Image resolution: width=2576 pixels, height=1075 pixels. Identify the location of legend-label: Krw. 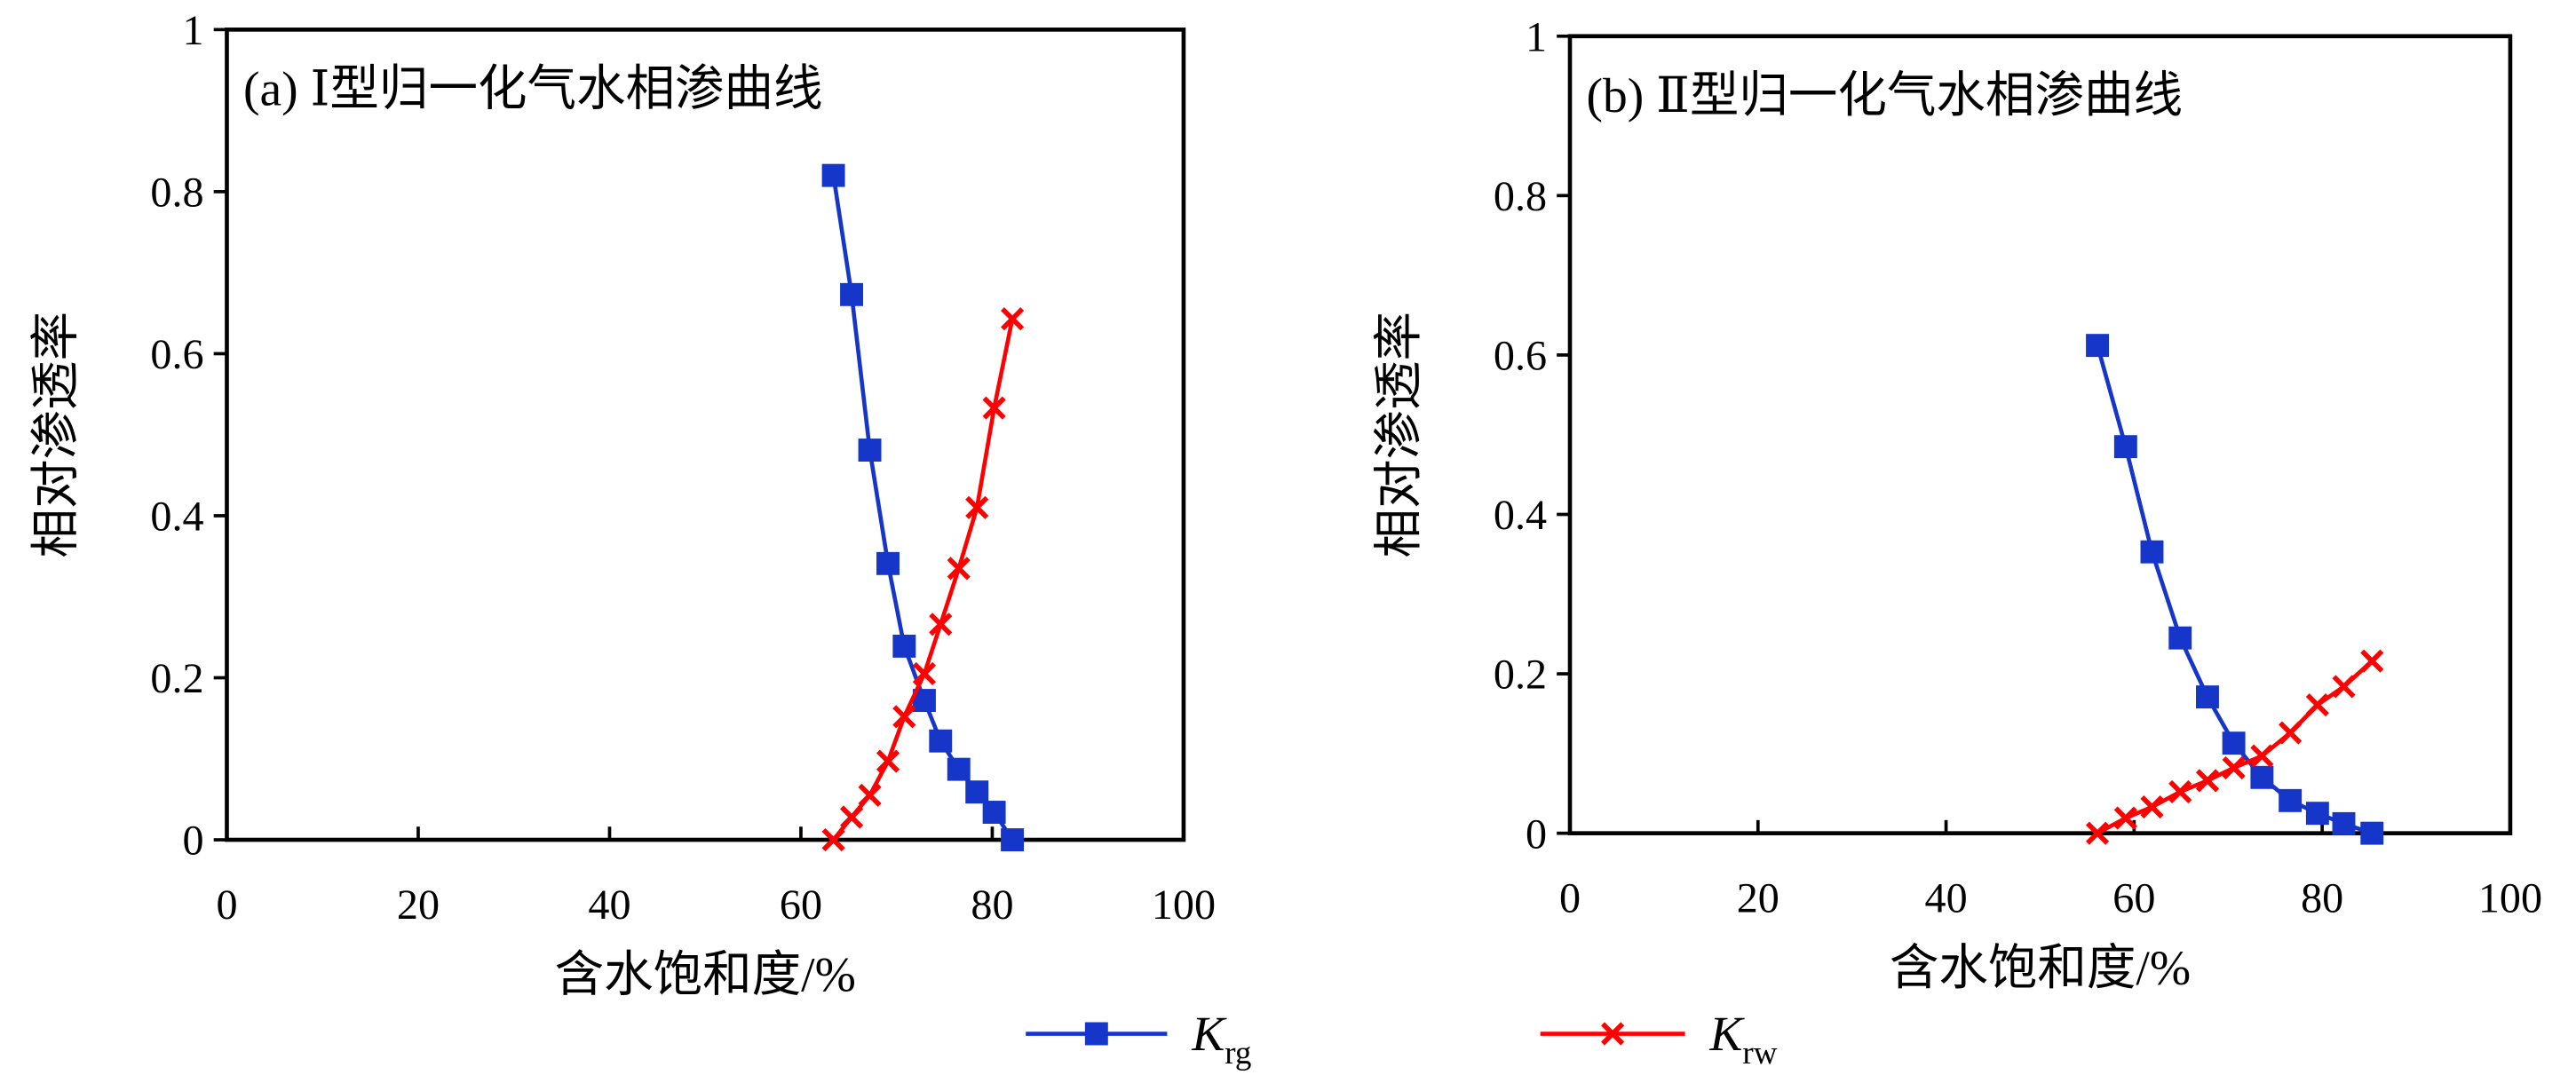
(1743, 1039).